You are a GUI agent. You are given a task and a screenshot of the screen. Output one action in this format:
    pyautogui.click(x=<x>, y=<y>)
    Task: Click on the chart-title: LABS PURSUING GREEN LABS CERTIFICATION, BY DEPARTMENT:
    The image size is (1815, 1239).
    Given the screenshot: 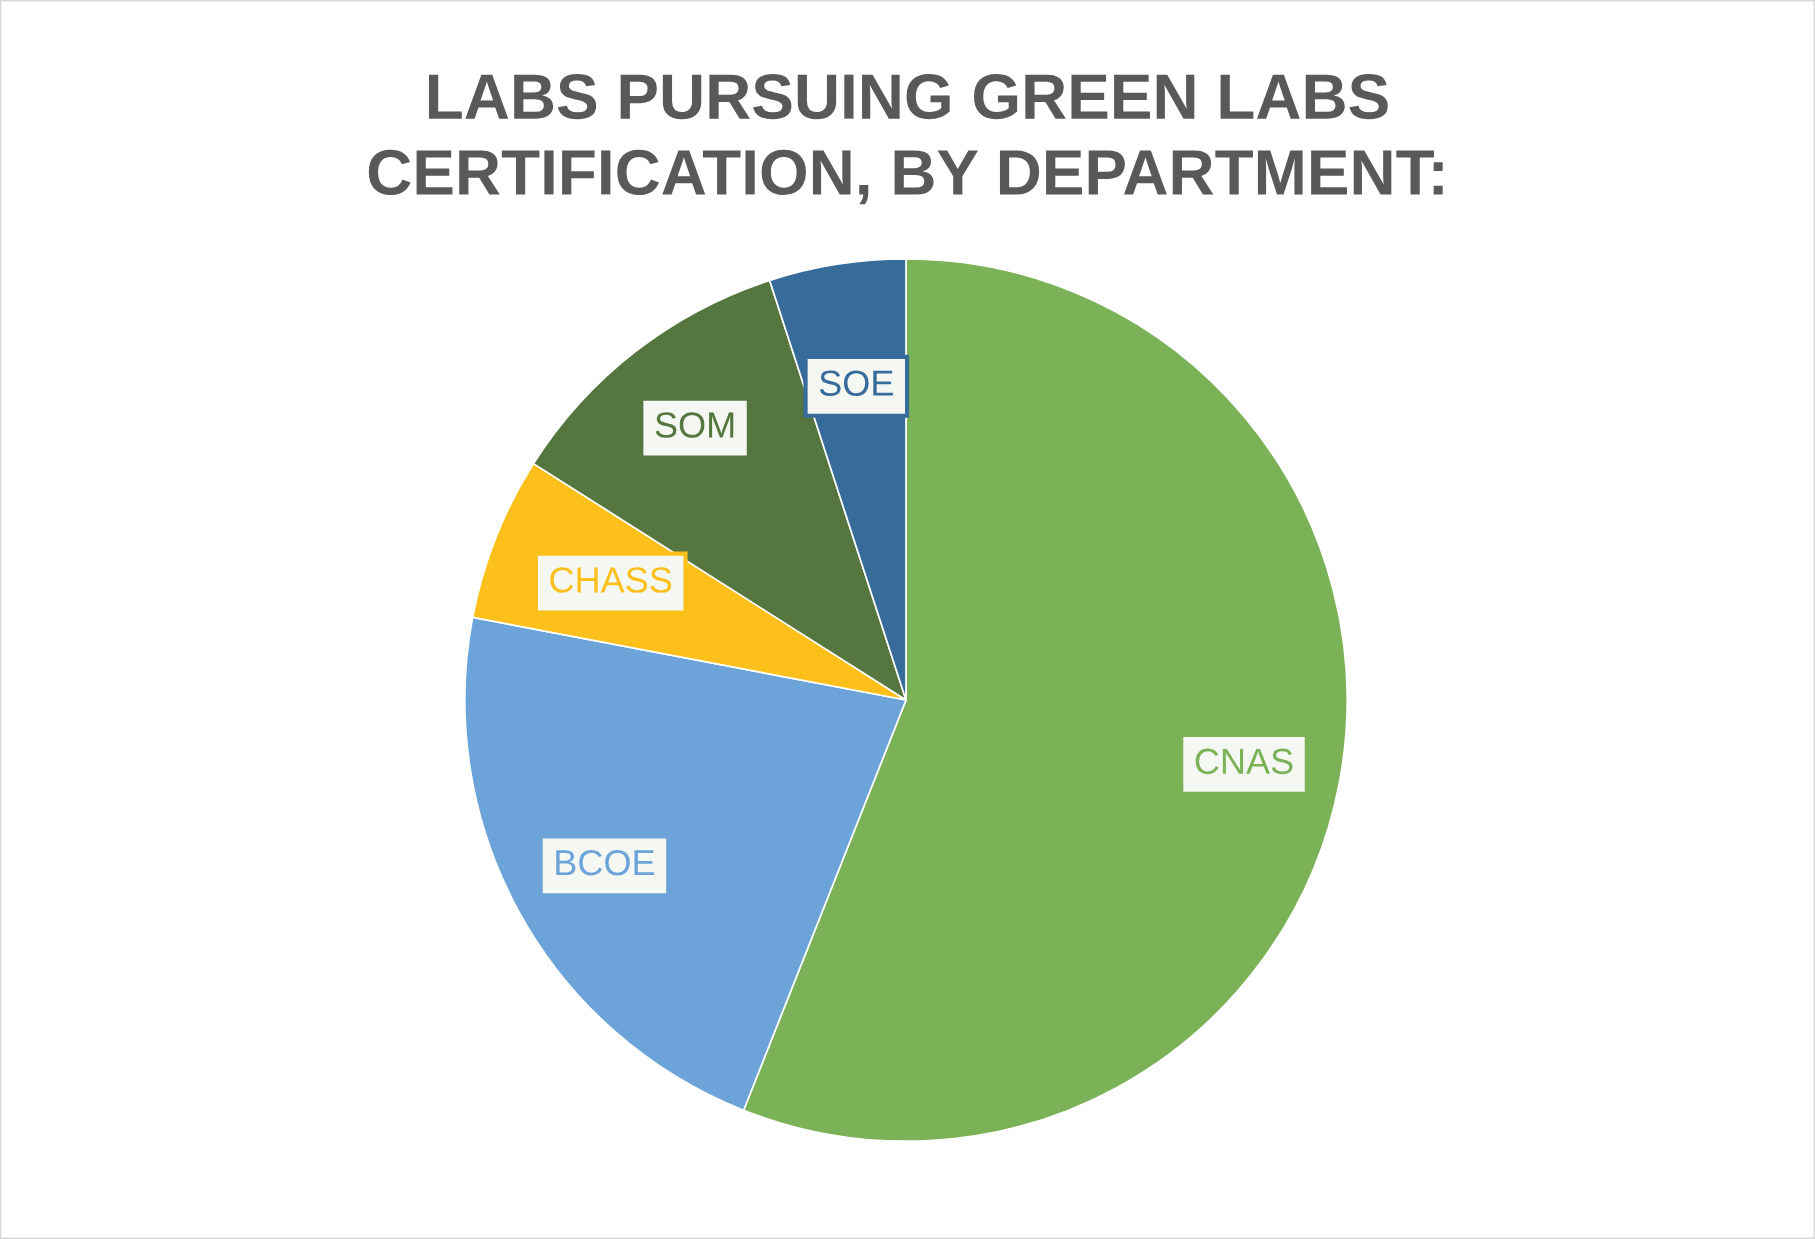 What is the action you would take?
    pyautogui.click(x=905, y=139)
    